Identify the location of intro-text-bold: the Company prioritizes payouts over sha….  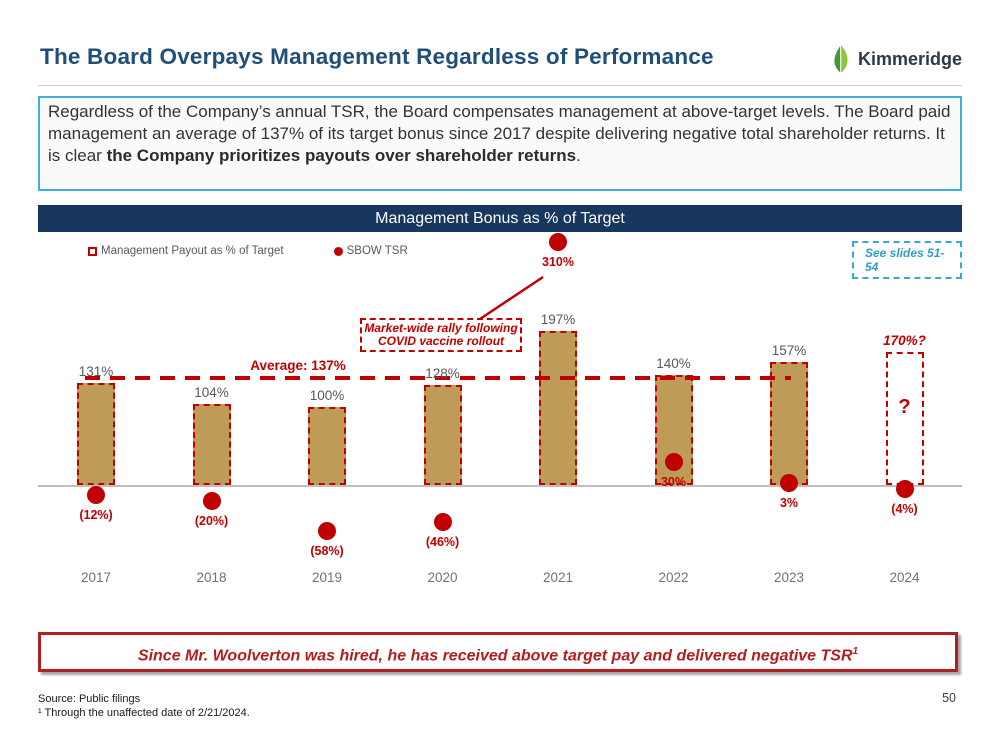
(341, 155).